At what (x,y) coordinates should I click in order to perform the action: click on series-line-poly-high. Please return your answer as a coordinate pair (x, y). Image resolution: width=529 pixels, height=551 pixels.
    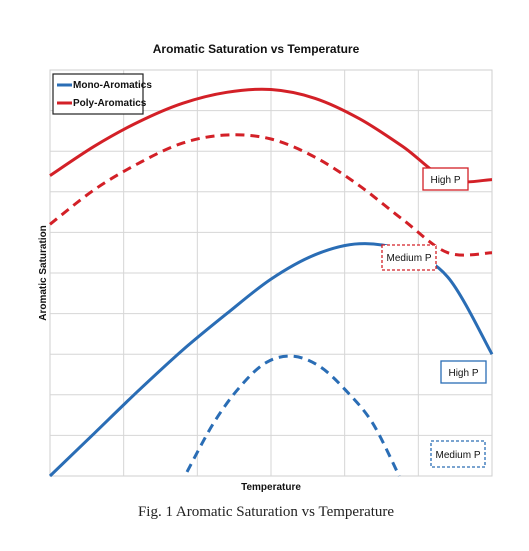
    Looking at the image, I should click on (271, 135).